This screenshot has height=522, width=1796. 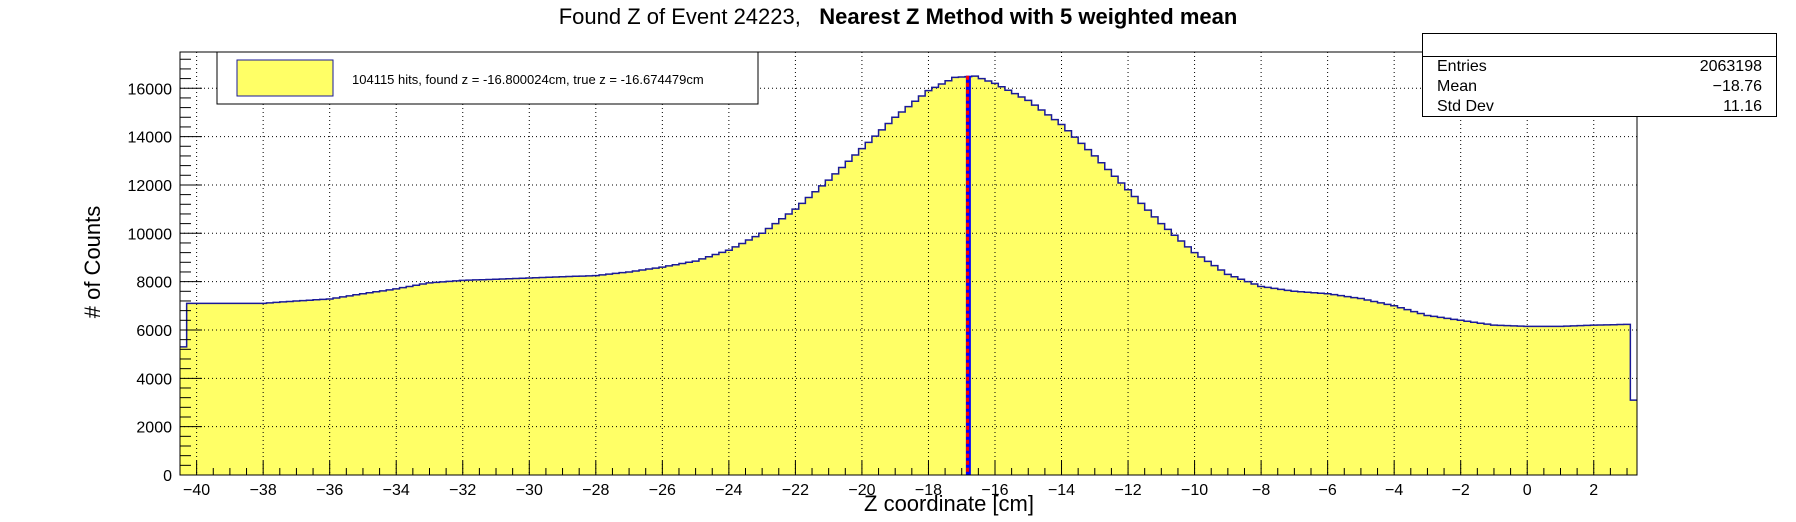 I want to click on stats-box-header, so click(x=1599, y=45).